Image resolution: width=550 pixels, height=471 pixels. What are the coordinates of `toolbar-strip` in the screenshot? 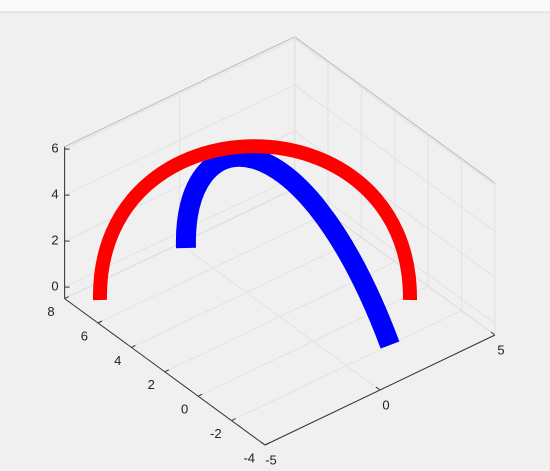 It's located at (275, 6).